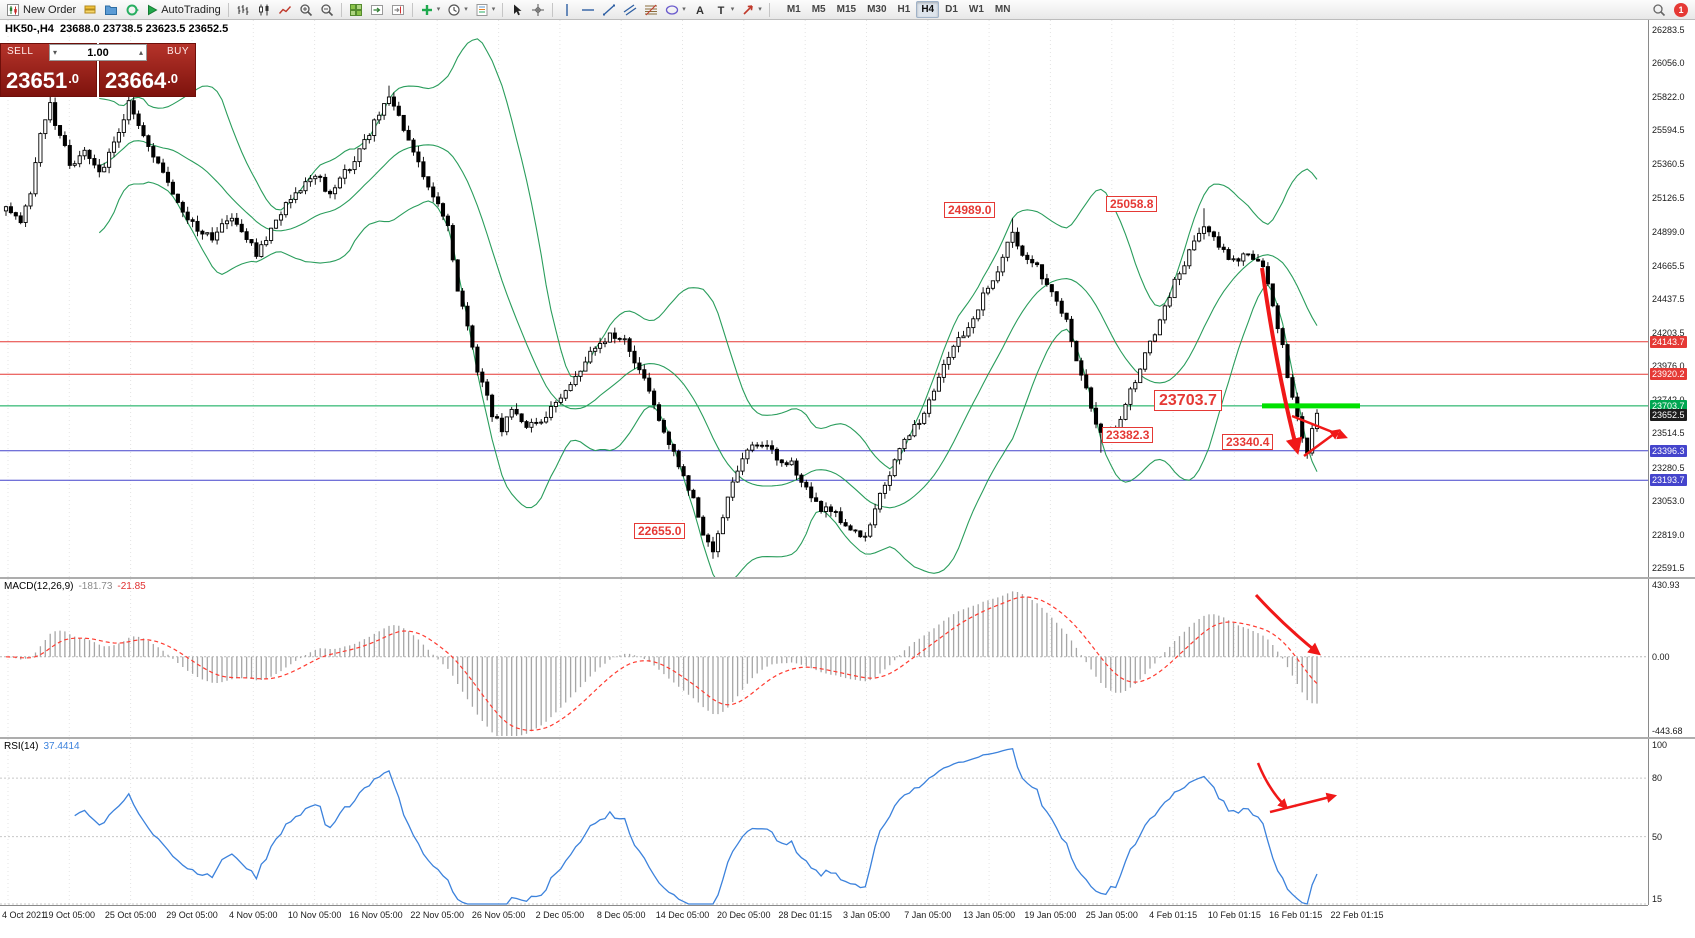  Describe the element at coordinates (37, 80) in the screenshot. I see `sell-price: 23651` at that location.